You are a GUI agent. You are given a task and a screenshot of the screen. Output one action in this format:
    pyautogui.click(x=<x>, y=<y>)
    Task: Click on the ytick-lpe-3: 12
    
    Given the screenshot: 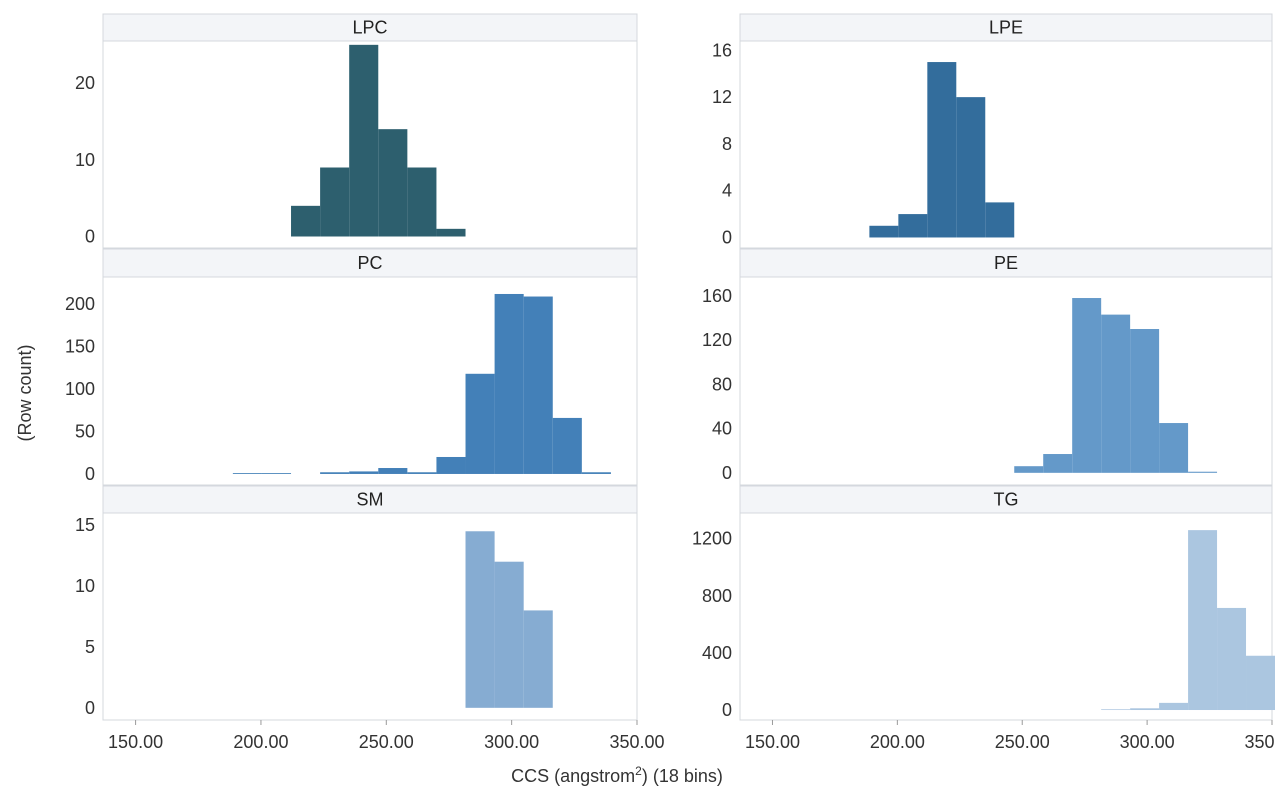 What is the action you would take?
    pyautogui.click(x=722, y=97)
    